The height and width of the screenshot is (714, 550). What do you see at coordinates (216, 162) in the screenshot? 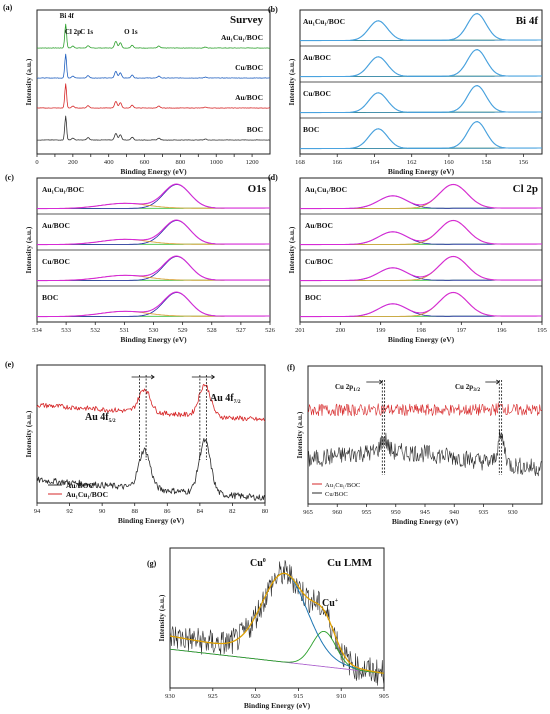
I see `x-tick-label: 1000` at bounding box center [216, 162].